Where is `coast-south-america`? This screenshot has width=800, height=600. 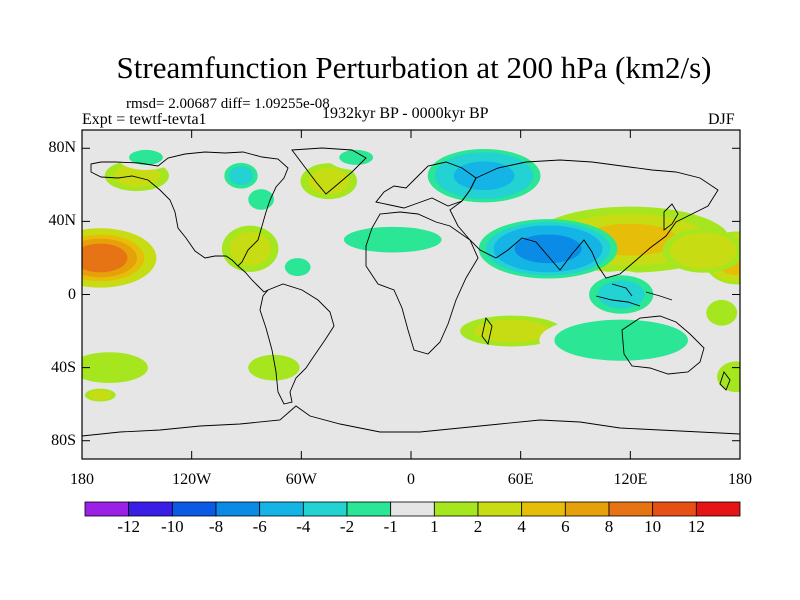
coast-south-america is located at coordinates (297, 344).